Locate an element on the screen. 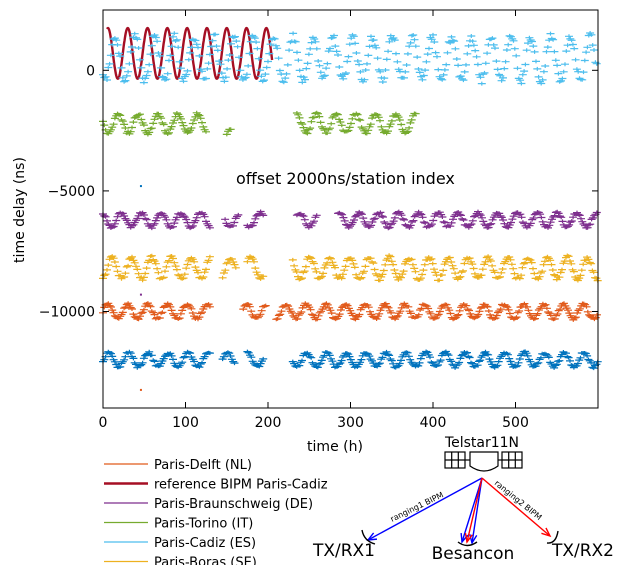 This screenshot has width=621, height=565. y-tick-label: −5000 is located at coordinates (71, 192).